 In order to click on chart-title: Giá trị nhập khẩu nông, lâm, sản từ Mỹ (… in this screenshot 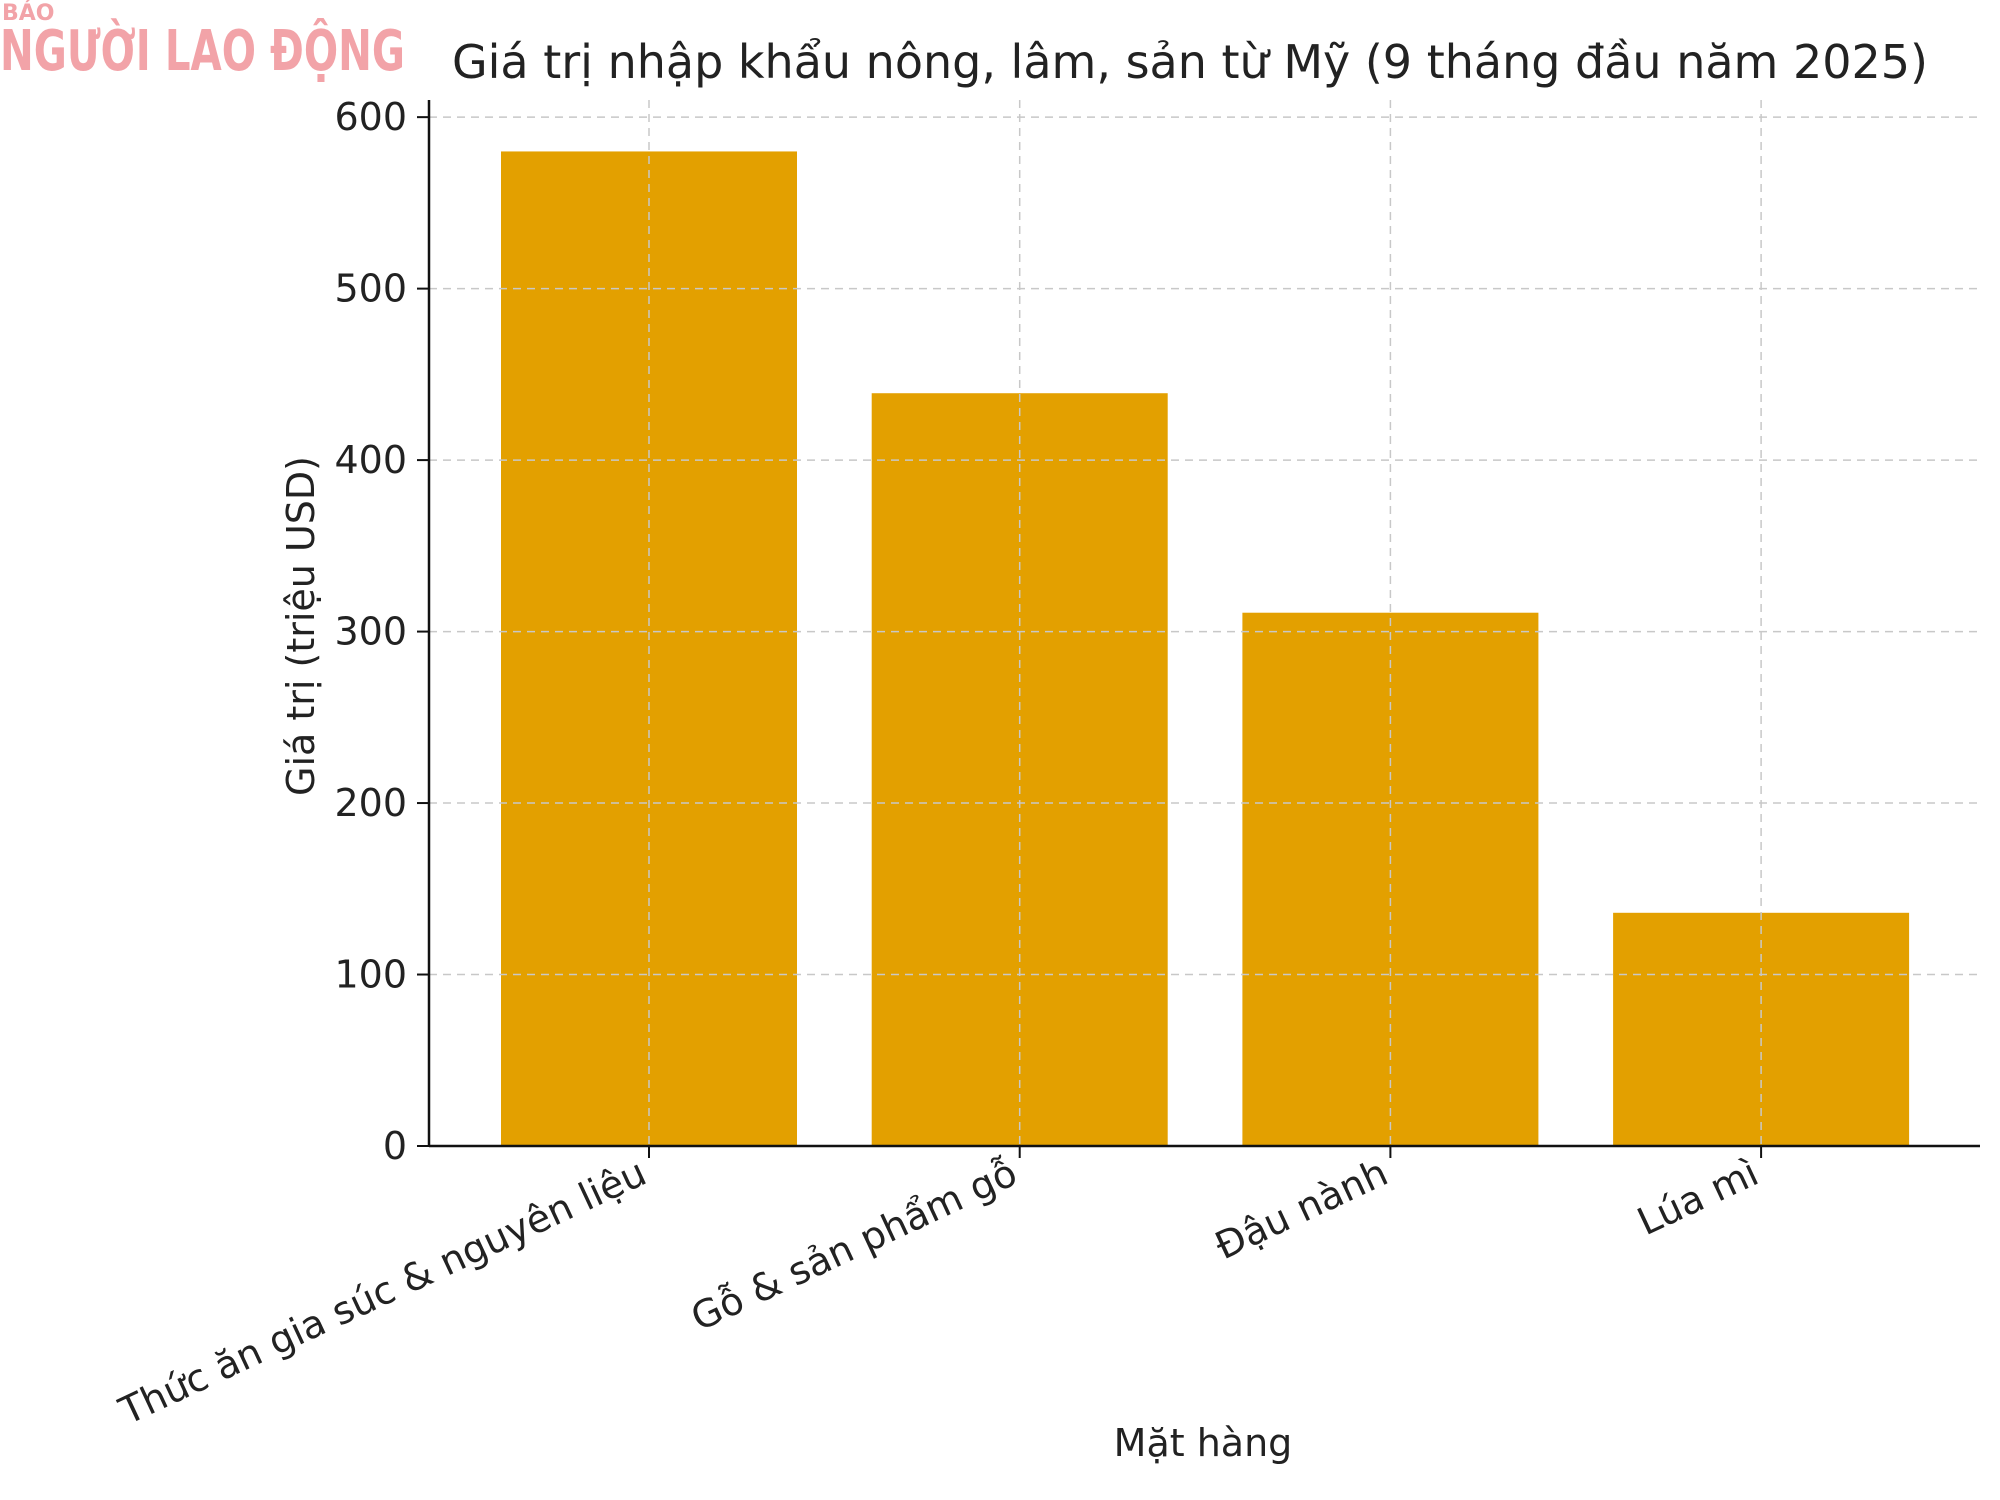, I will do `click(1190, 62)`.